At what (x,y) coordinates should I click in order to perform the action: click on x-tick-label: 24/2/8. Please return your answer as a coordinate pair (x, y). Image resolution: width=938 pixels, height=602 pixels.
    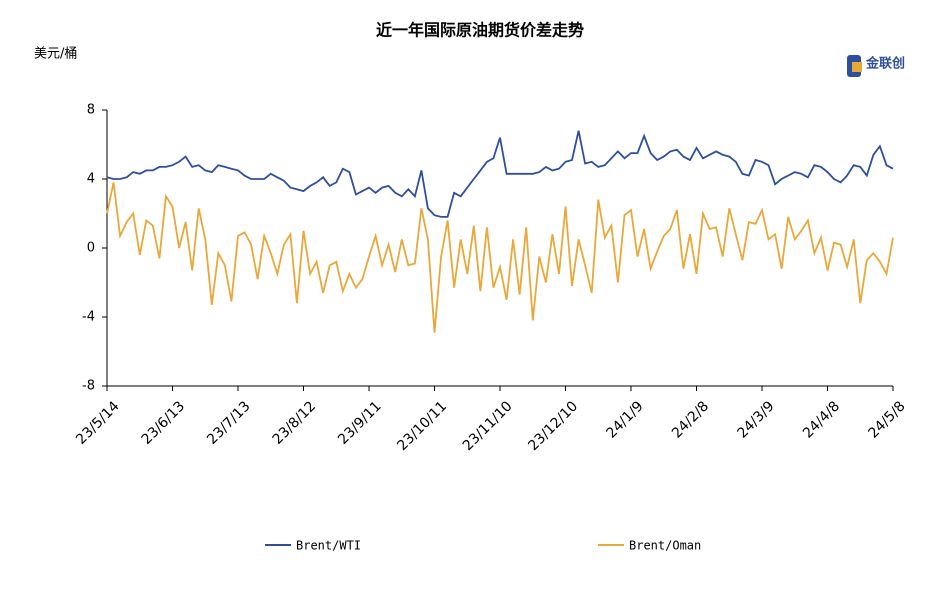
    Looking at the image, I should click on (690, 419).